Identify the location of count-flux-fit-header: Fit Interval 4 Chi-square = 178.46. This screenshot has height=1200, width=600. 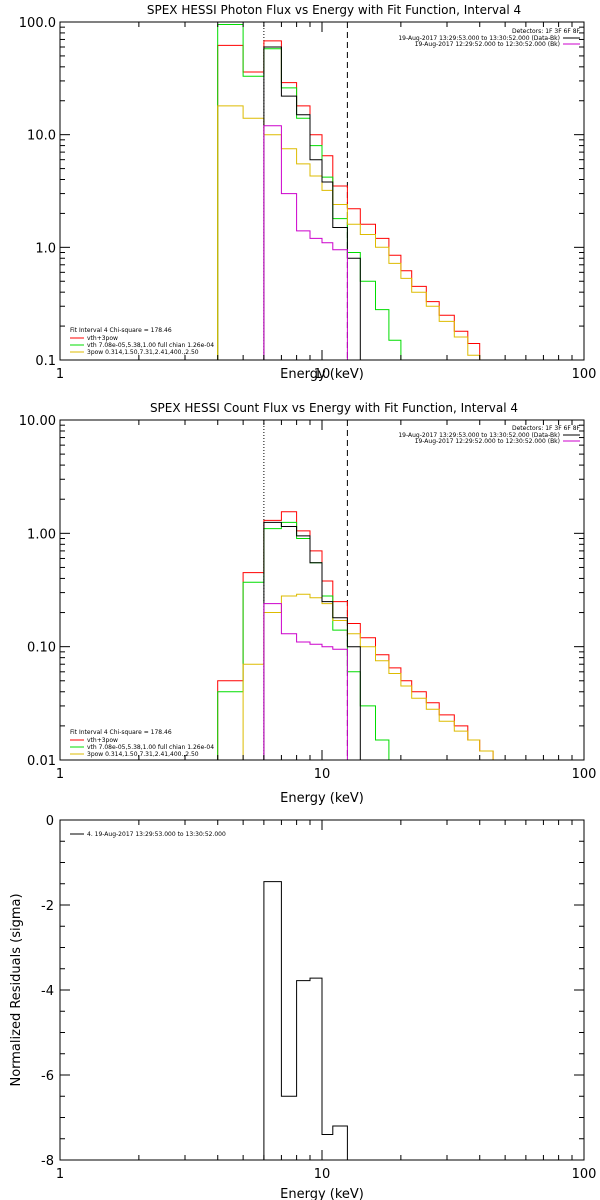
(121, 732).